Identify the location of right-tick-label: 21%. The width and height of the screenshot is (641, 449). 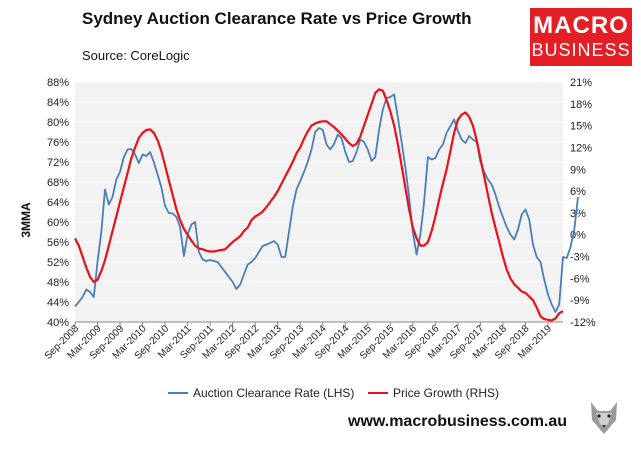
(581, 83).